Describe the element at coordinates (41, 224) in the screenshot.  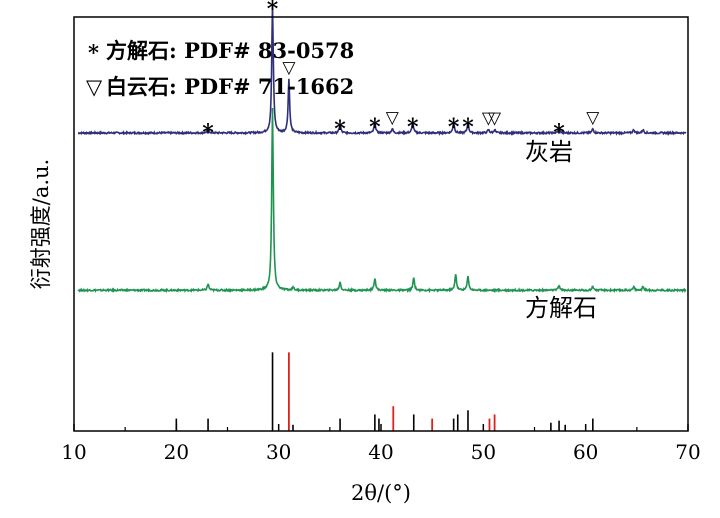
I see `y-axis-title: 衍射强度/a.u.` at that location.